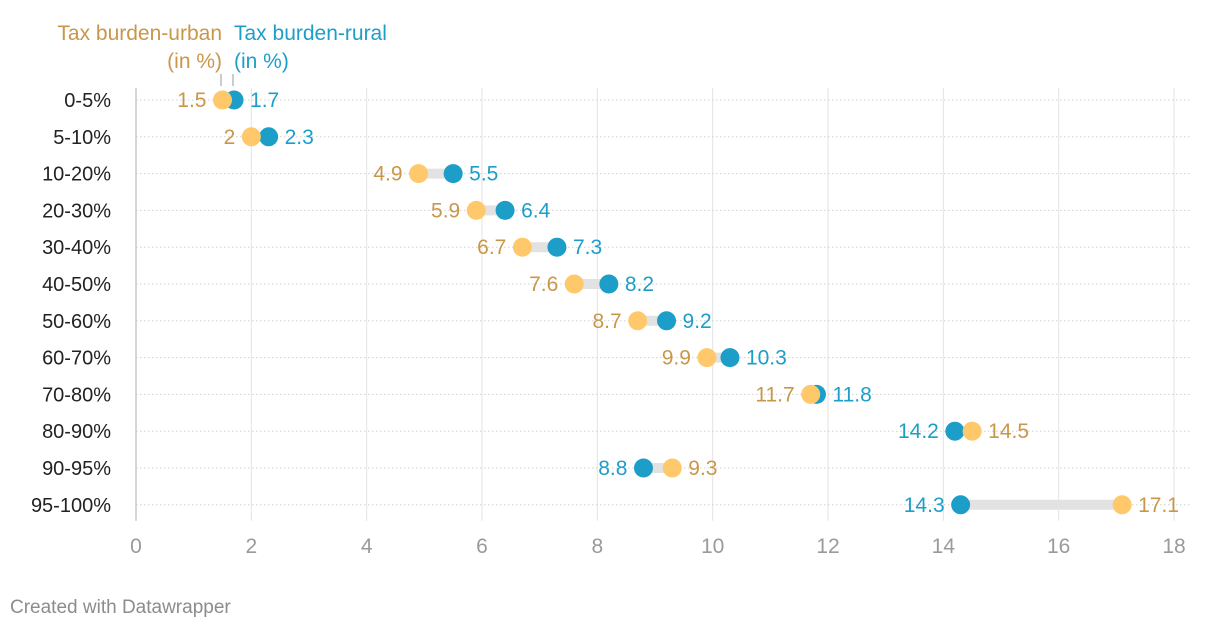  What do you see at coordinates (76, 359) in the screenshot?
I see `category-label: 60-70%` at bounding box center [76, 359].